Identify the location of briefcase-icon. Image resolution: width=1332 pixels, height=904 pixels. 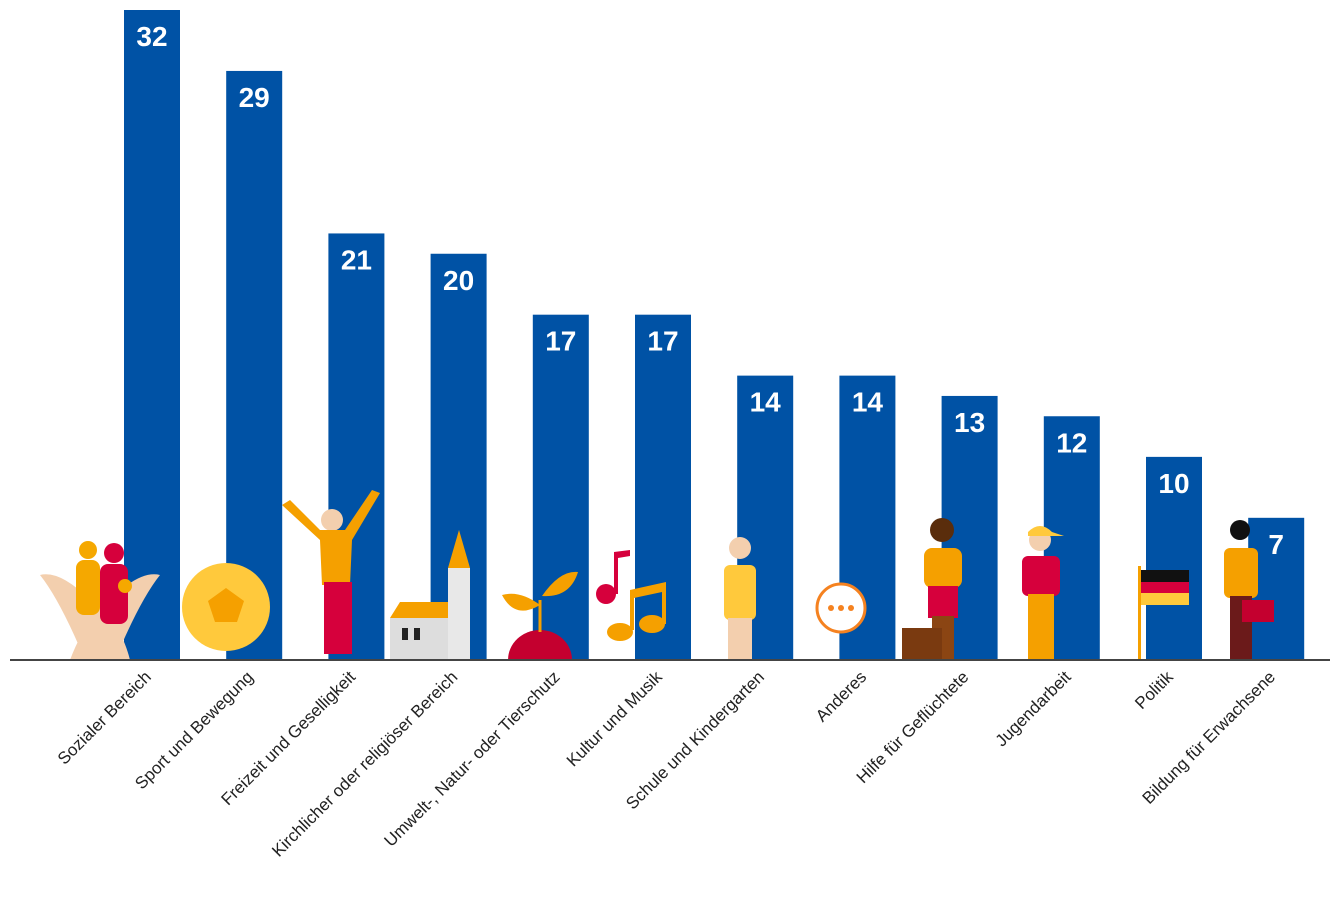
(1258, 611).